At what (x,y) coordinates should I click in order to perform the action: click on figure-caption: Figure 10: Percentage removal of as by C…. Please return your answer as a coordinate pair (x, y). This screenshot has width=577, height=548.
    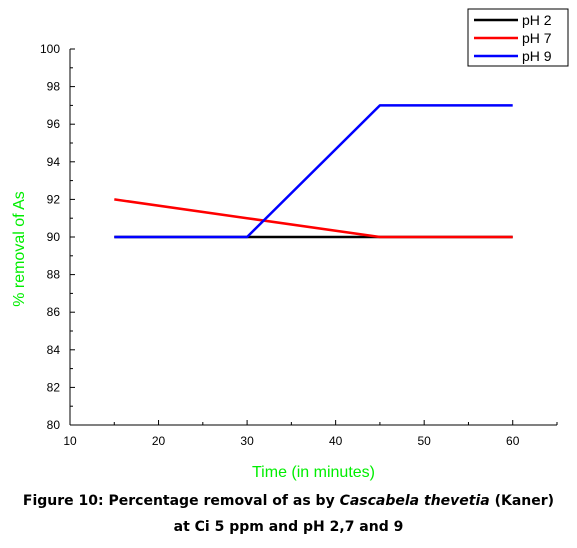
    Looking at the image, I should click on (288, 514).